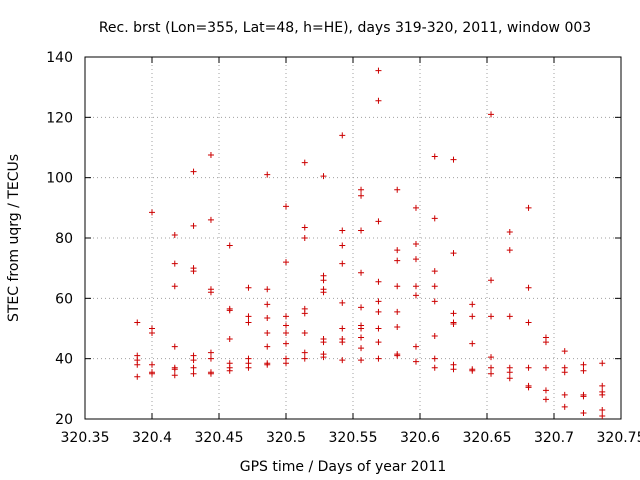  Describe the element at coordinates (420, 438) in the screenshot. I see `x-tick-label: 320.6` at that location.